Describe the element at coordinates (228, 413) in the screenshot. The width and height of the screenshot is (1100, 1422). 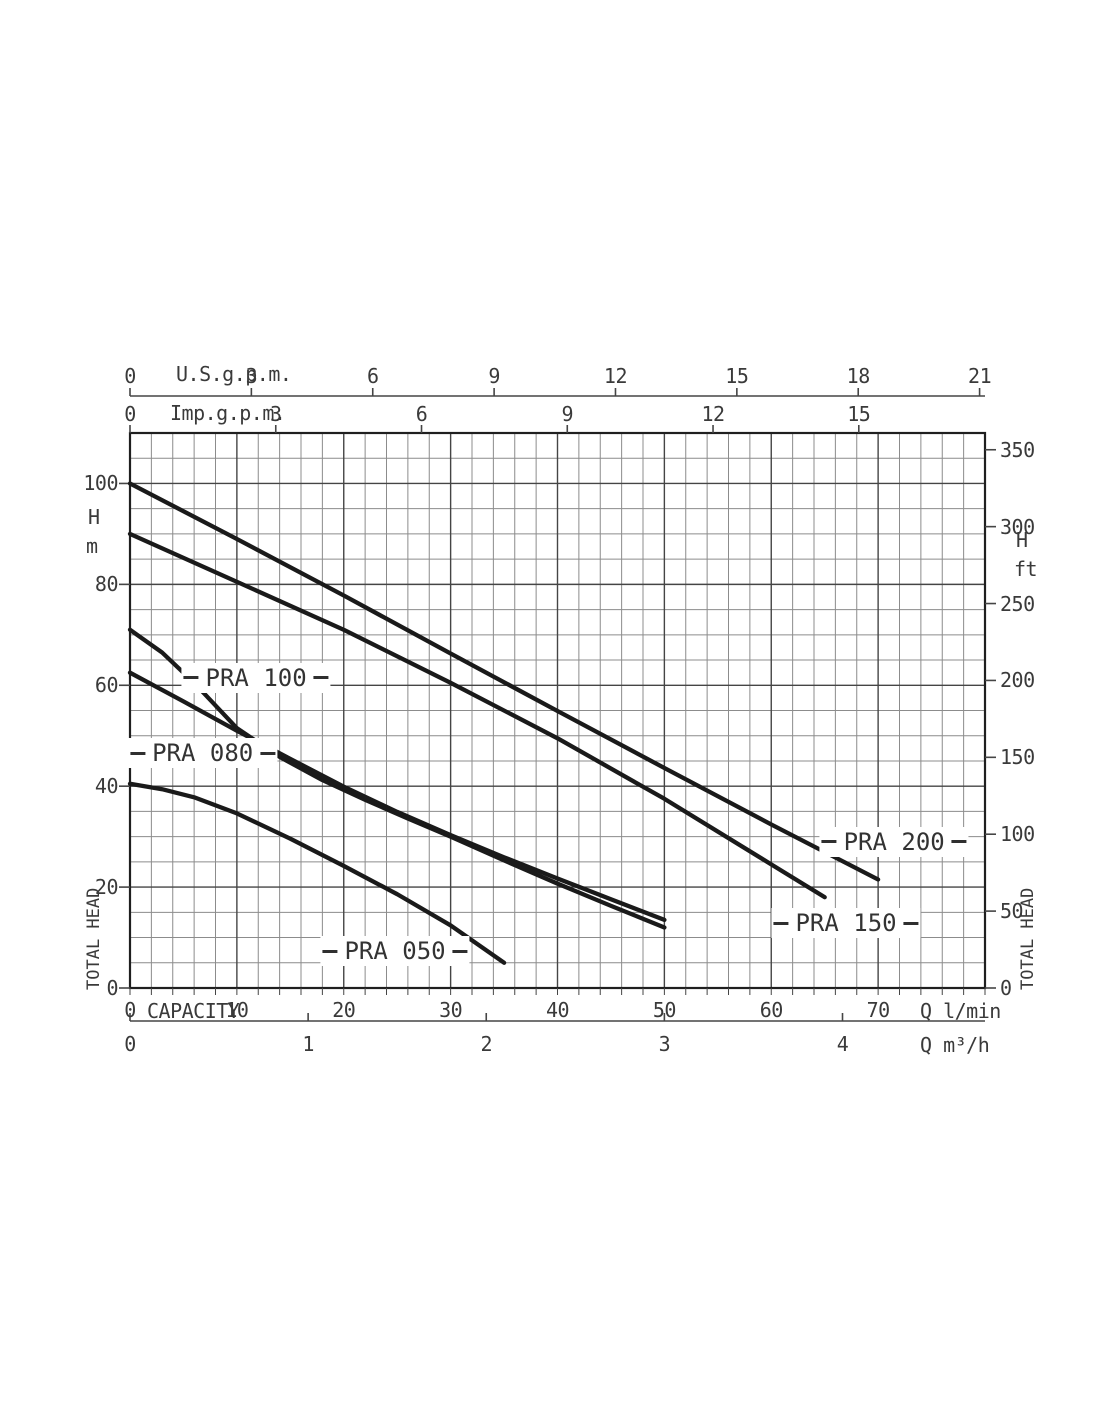
I see `imp-gpm-axis-title: Imp.g.p.m.` at that location.